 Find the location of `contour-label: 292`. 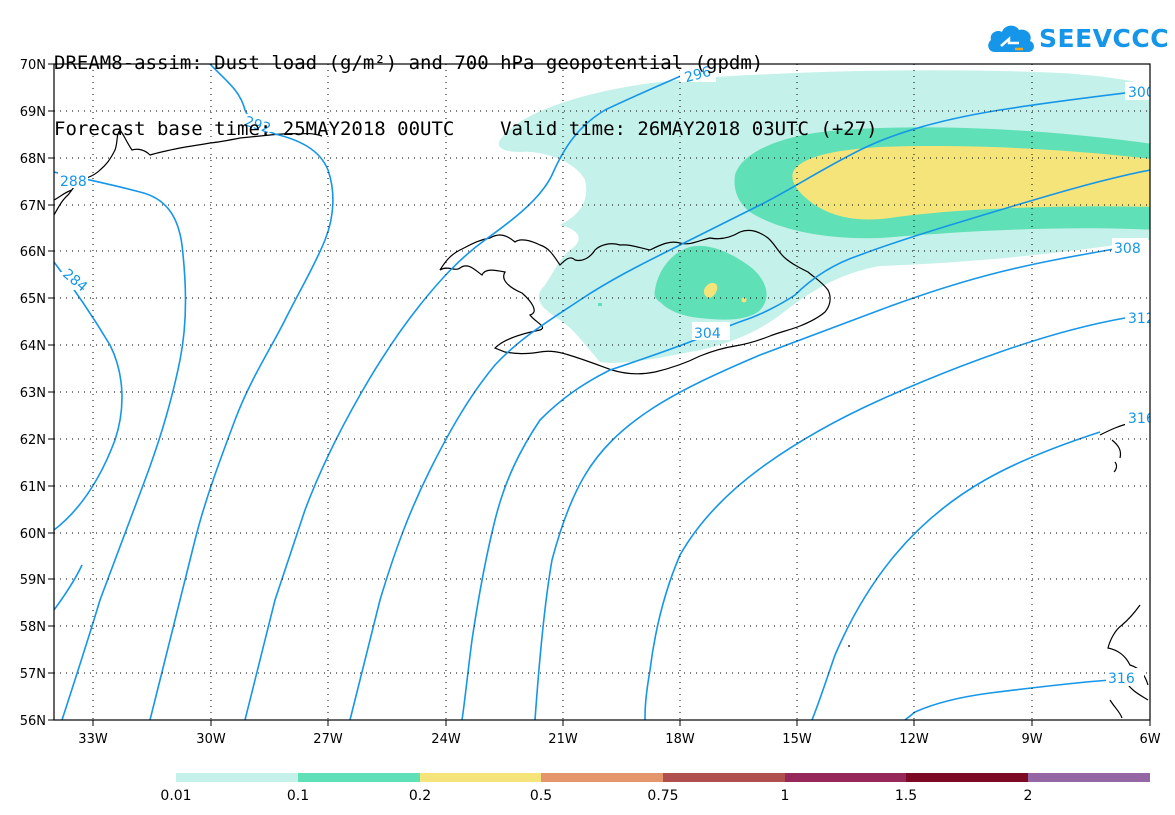

contour-label: 292 is located at coordinates (257, 125).